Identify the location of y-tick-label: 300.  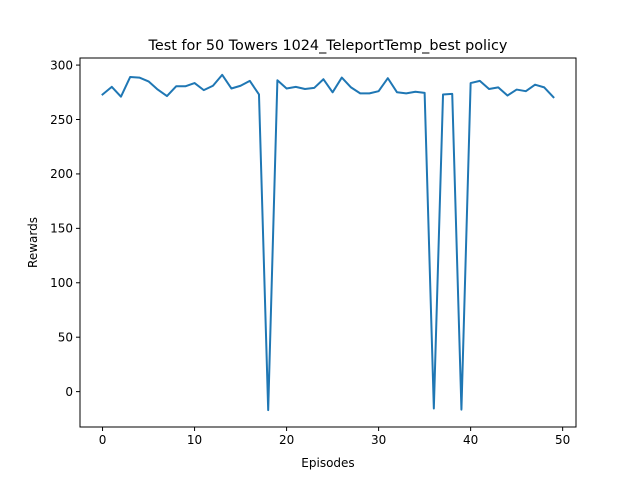
(61, 65).